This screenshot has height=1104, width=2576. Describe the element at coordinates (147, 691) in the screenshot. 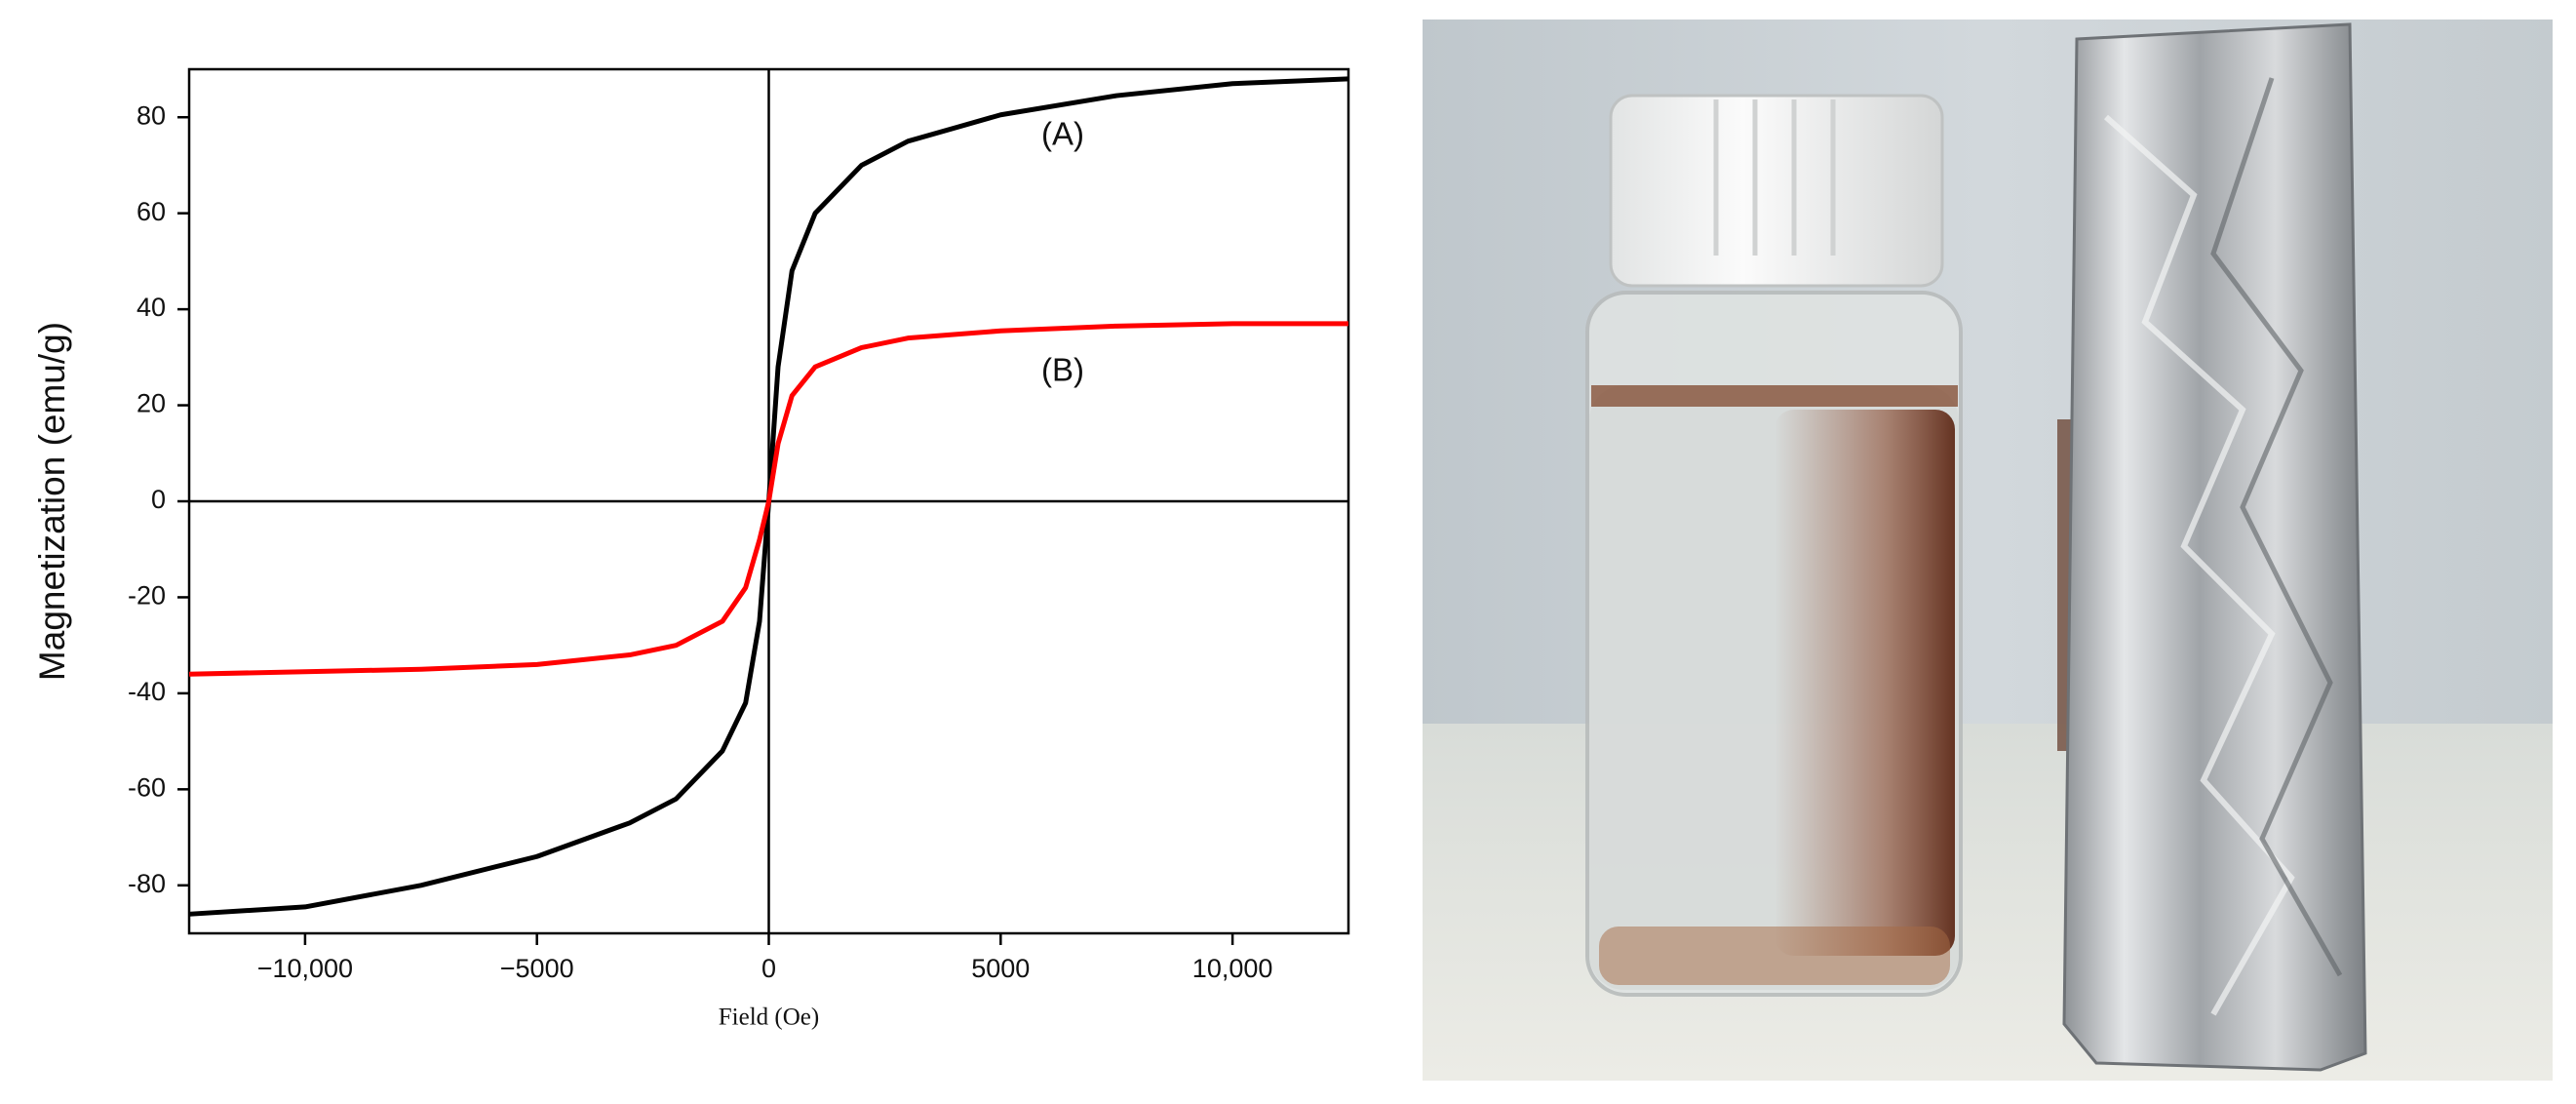

I see `y-tick-label: -40` at that location.